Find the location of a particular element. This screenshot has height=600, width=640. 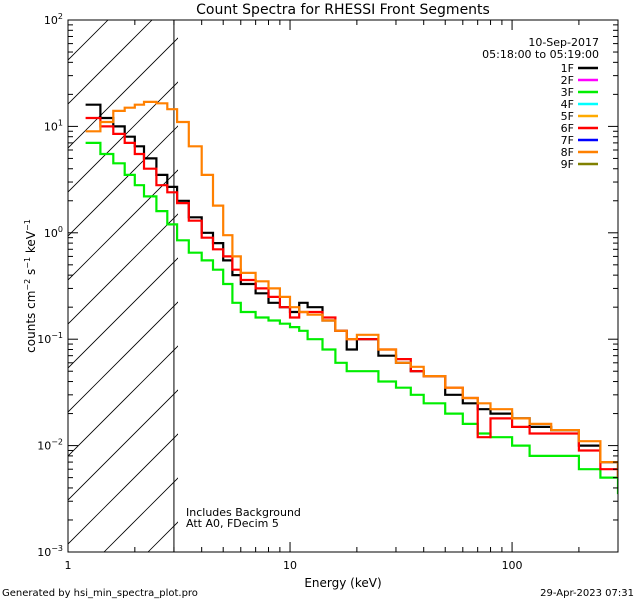

legend-label: 6F is located at coordinates (567, 128).